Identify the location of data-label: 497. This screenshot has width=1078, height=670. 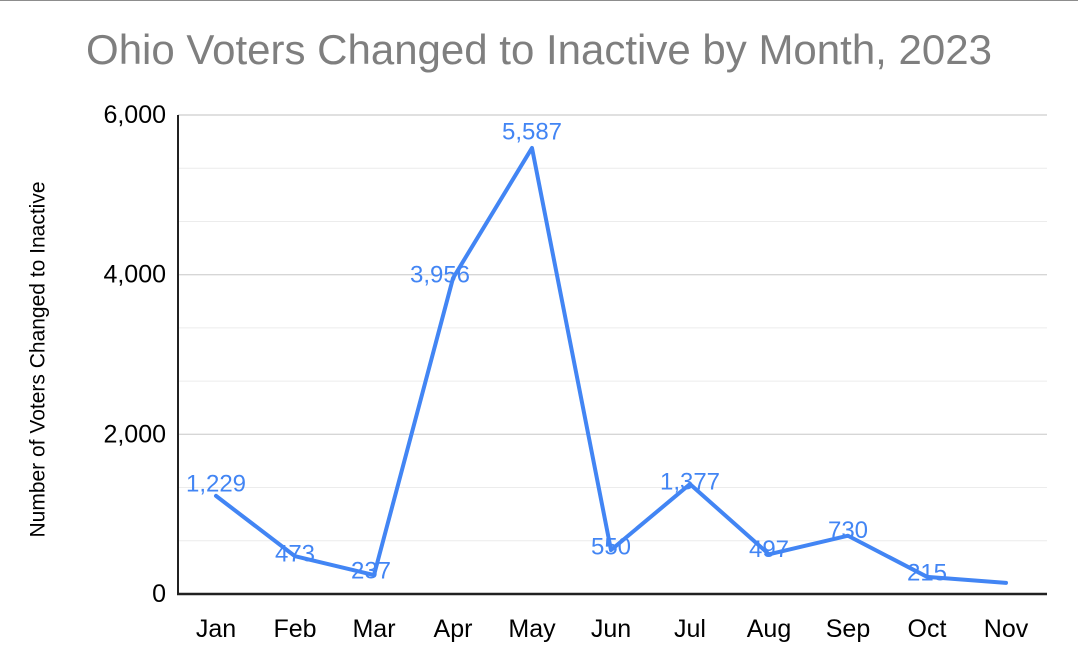
(769, 549).